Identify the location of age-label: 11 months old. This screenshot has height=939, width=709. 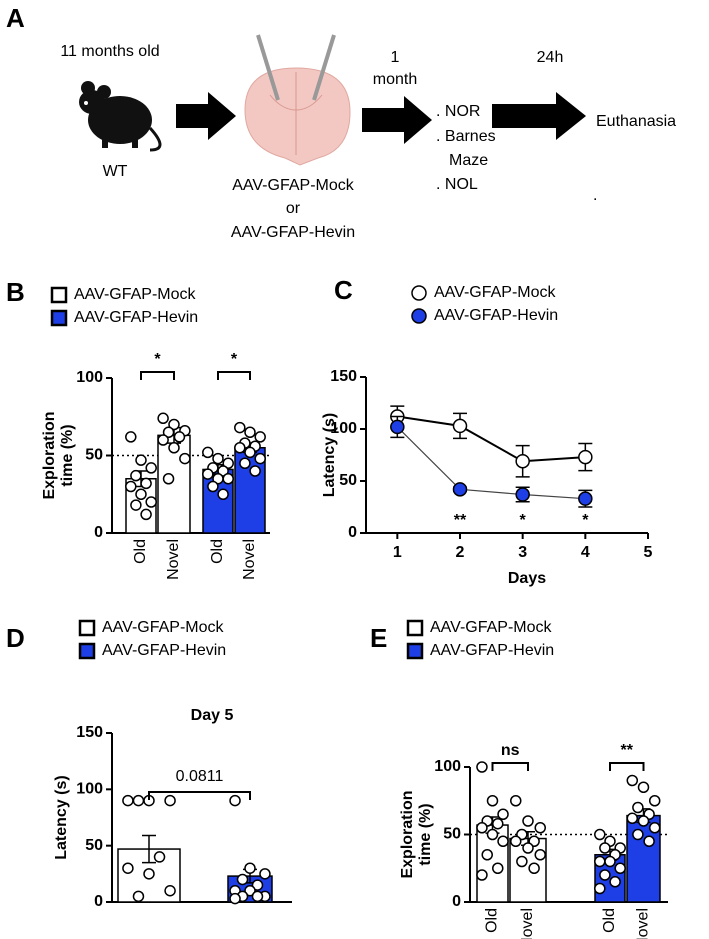
(109, 51).